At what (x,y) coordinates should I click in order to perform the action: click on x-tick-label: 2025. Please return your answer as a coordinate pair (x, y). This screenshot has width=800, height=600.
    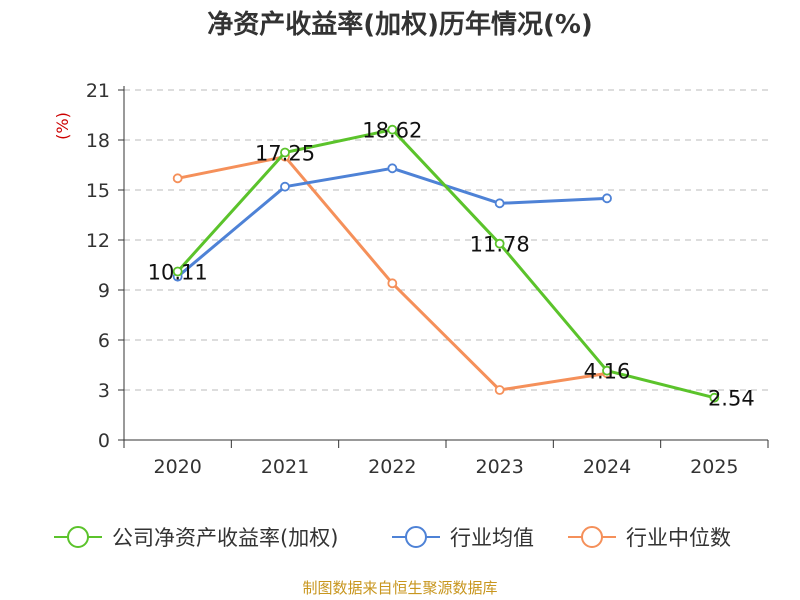
    Looking at the image, I should click on (714, 467).